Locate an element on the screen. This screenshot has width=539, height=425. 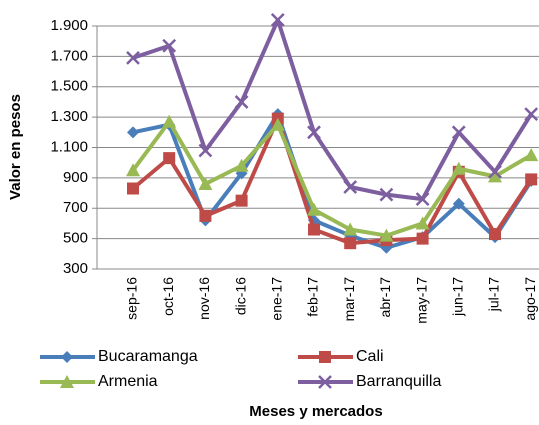
x-tick-label: oct-16 is located at coordinates (168, 296).